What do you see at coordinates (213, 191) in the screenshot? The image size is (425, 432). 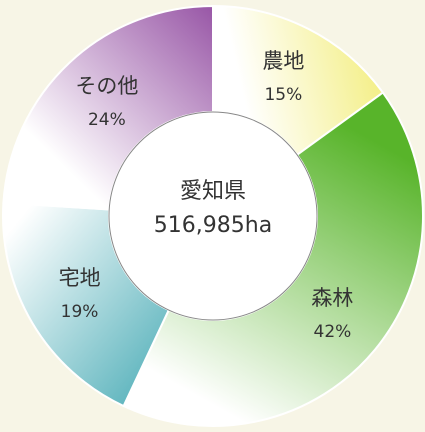 I see `center-title: 愛知県` at bounding box center [213, 191].